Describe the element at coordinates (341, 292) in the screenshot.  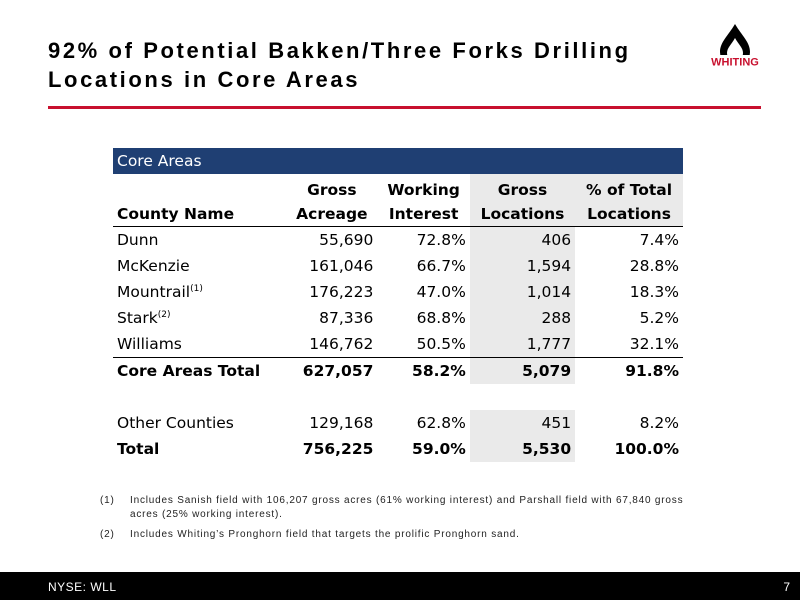
I see `cell-text: 176,223` at that location.